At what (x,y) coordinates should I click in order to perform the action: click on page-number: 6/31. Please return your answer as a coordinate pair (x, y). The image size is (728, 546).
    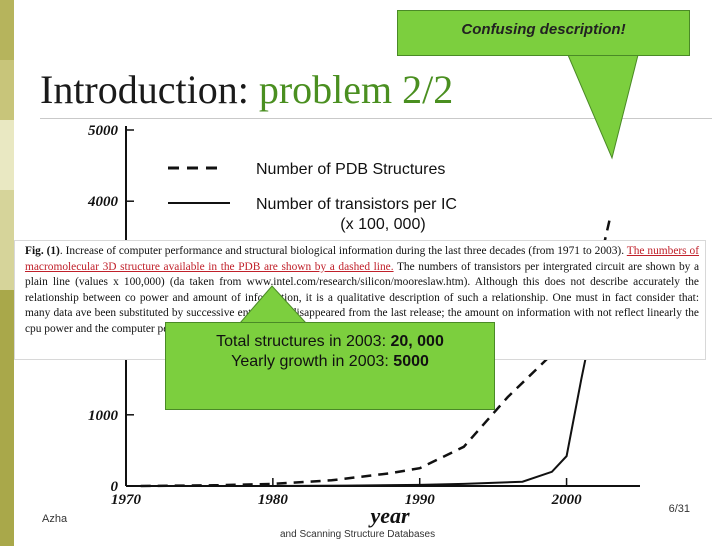
    Looking at the image, I should click on (679, 509).